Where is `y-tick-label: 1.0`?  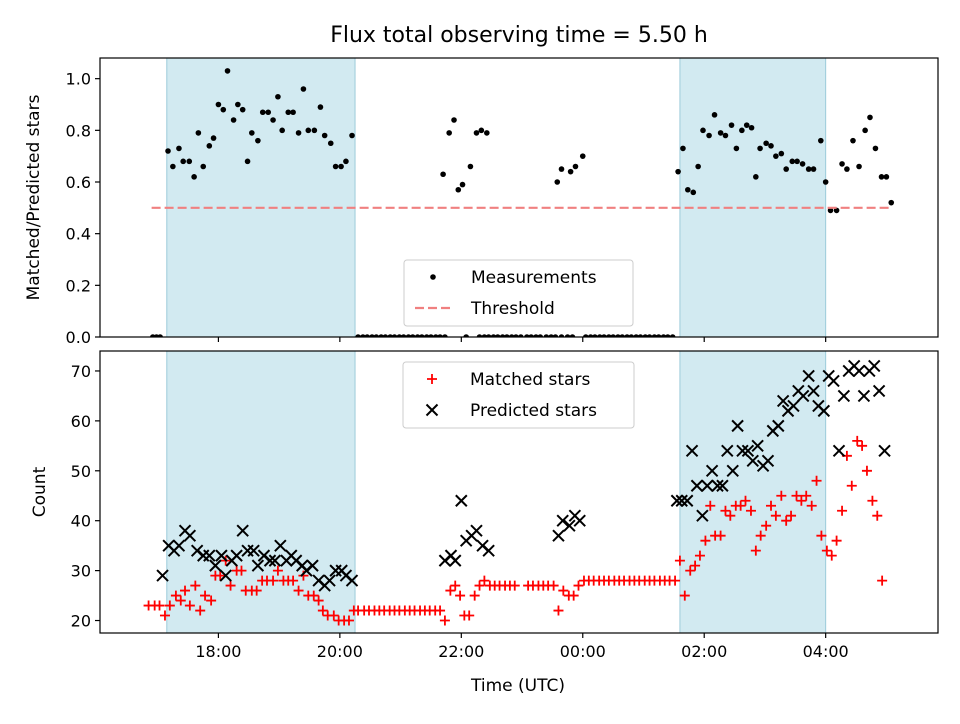 y-tick-label: 1.0 is located at coordinates (78, 79).